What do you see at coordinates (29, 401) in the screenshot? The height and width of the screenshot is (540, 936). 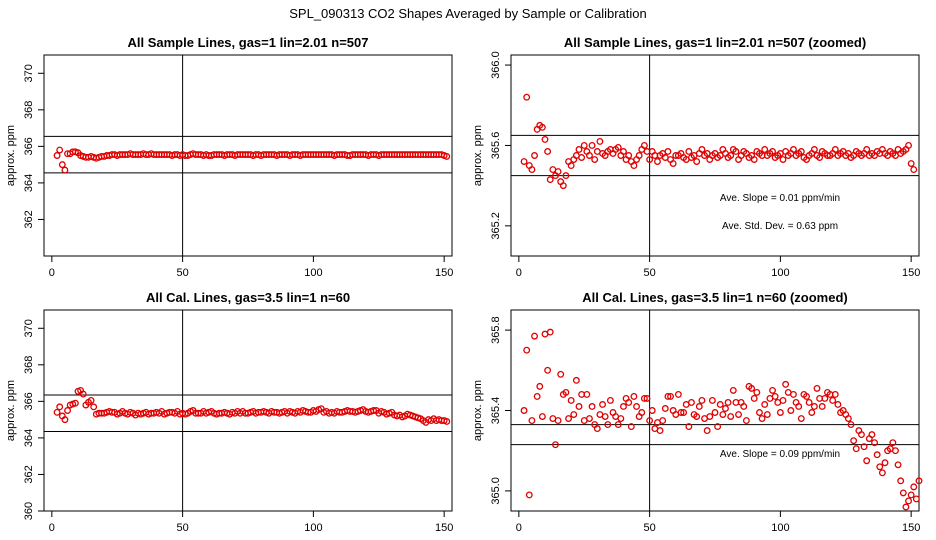 I see `y-tick-label: 366` at bounding box center [29, 401].